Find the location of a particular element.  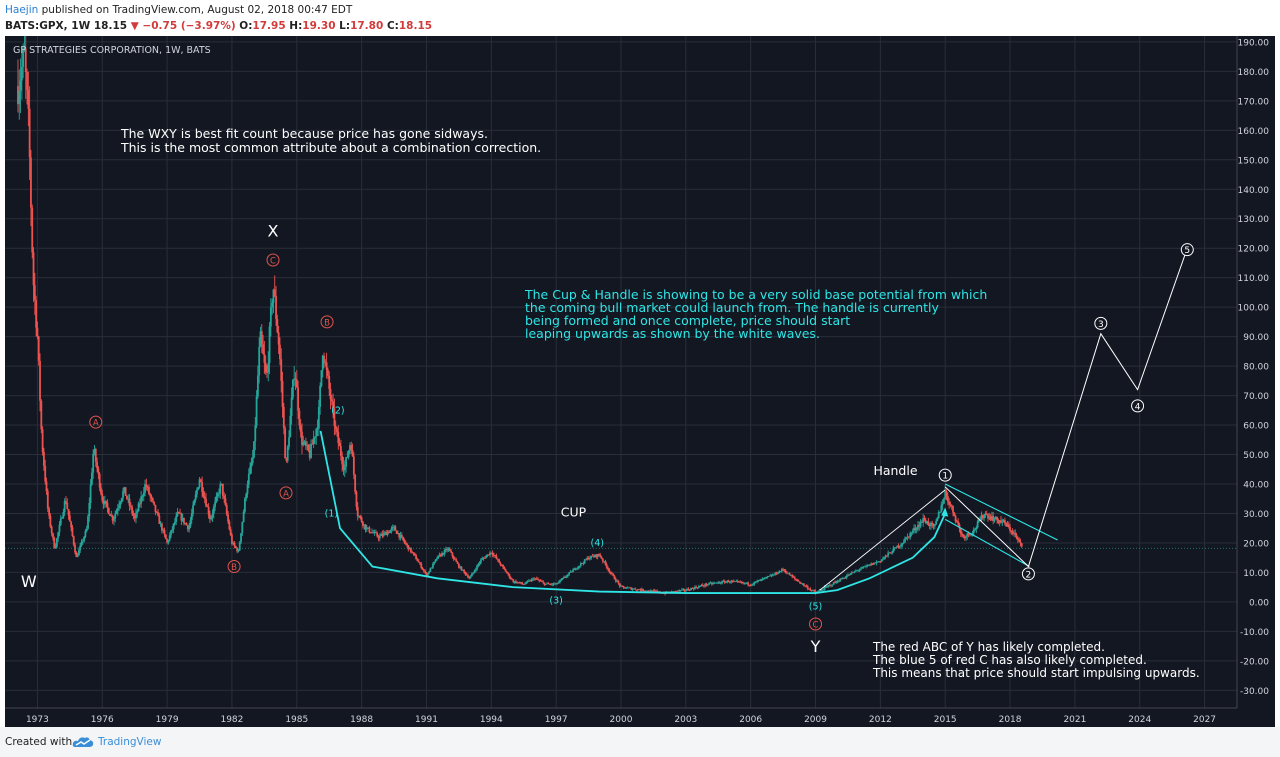

y-tick-label: 110.00 is located at coordinates (1254, 279).